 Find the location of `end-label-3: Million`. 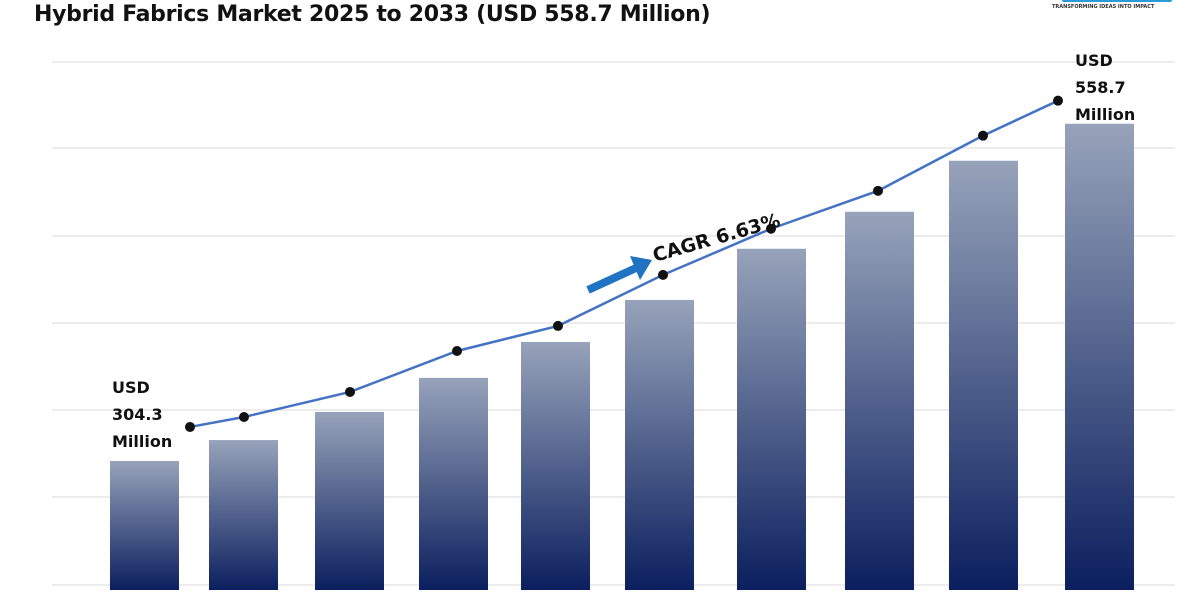

end-label-3: Million is located at coordinates (1105, 114).